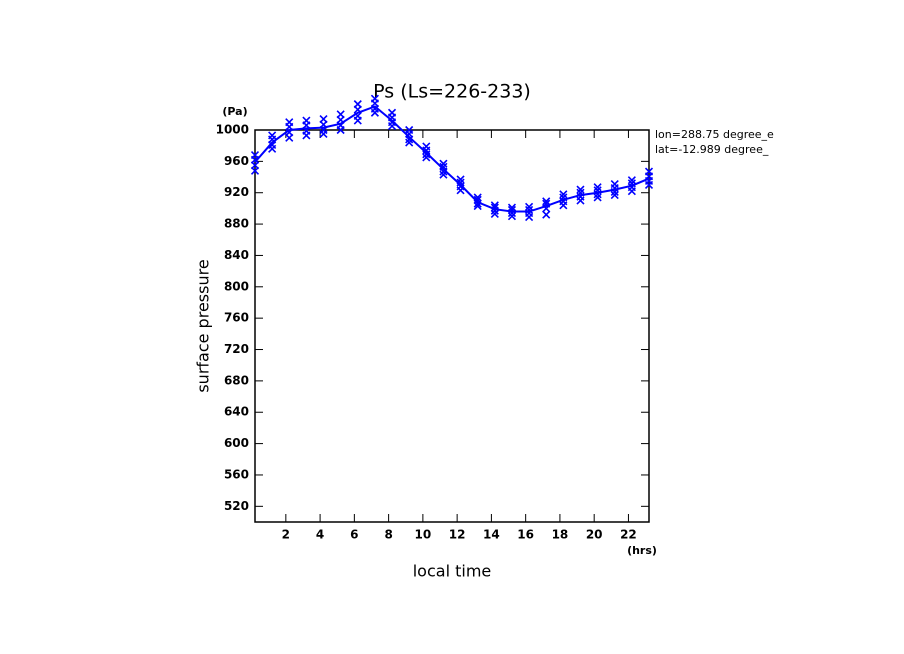 The height and width of the screenshot is (654, 904). I want to click on y-tick-label: 520, so click(236, 506).